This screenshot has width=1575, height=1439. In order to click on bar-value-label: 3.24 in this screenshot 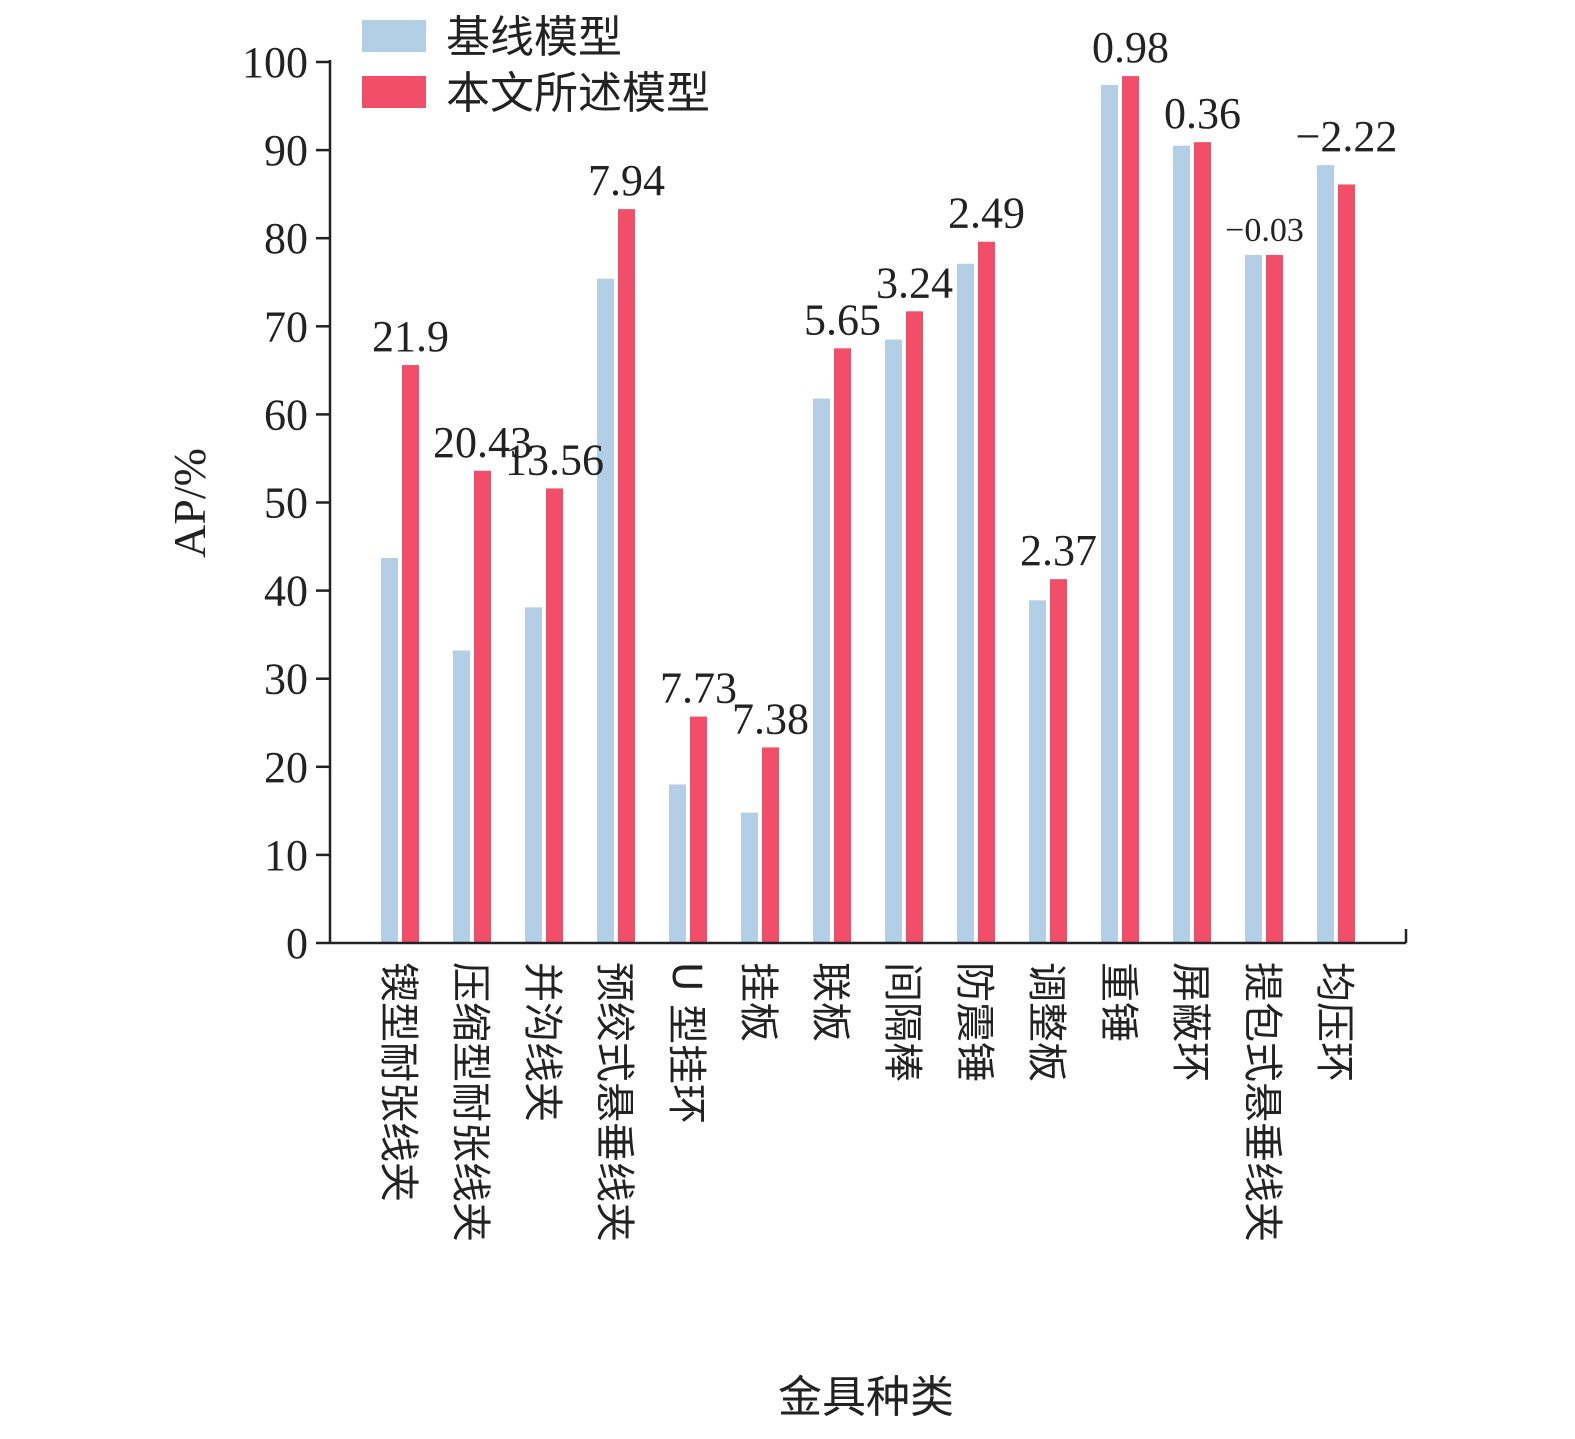, I will do `click(914, 282)`.